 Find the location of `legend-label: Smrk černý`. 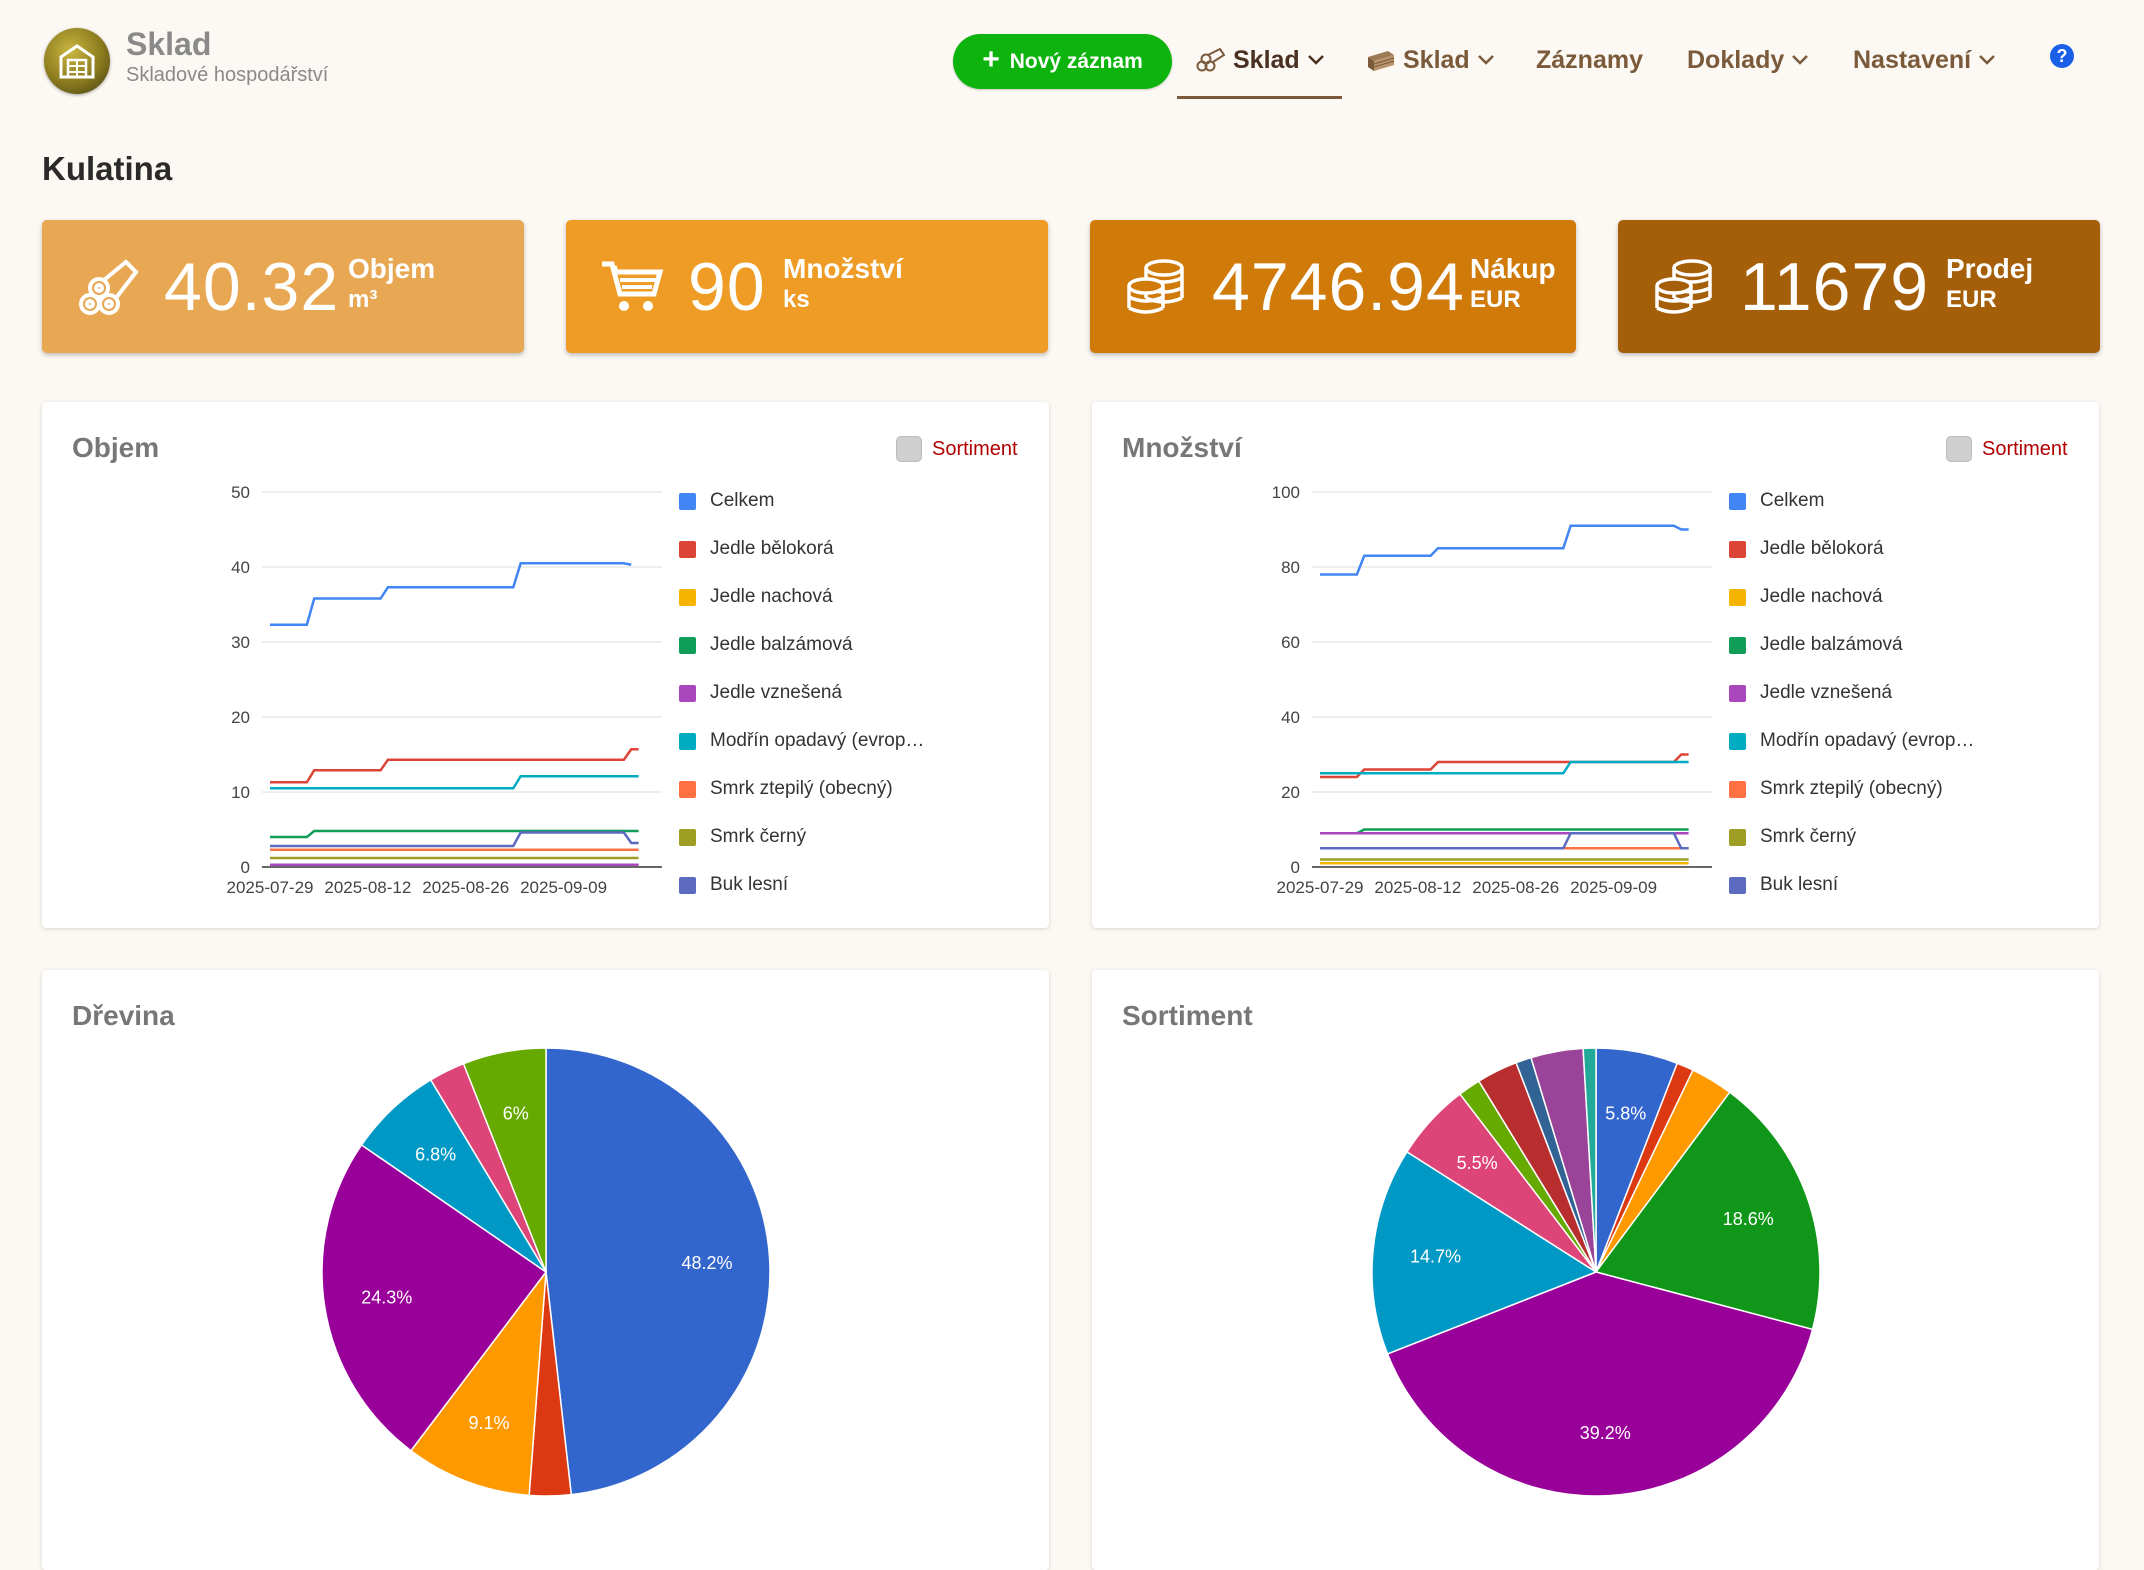

legend-label: Smrk černý is located at coordinates (1808, 836).